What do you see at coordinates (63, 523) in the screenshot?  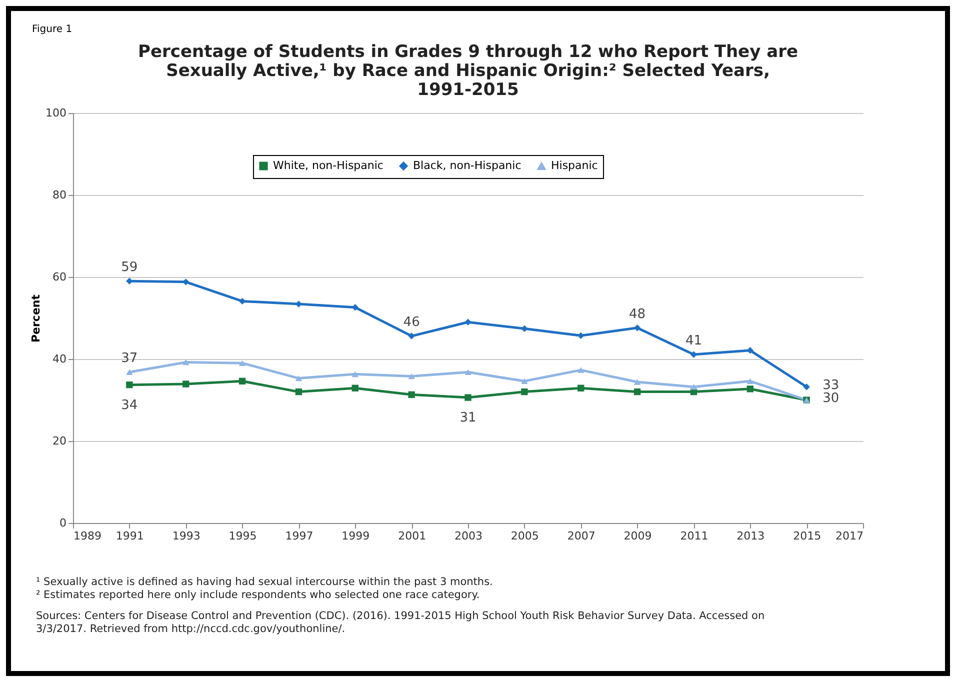 I see `y-tick-label: 0` at bounding box center [63, 523].